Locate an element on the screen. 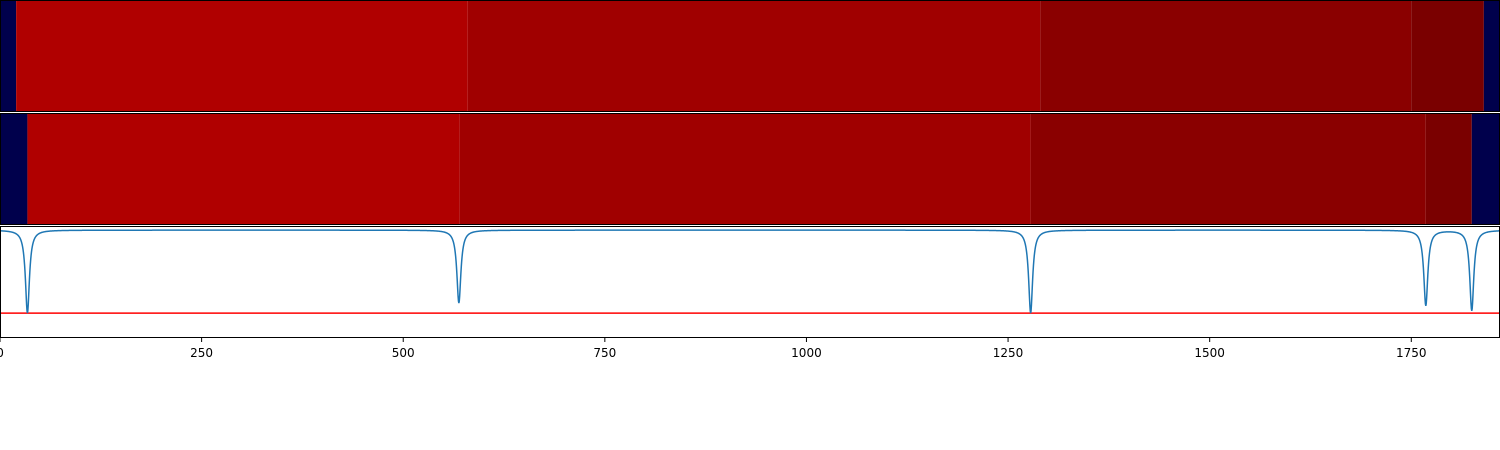  x-tick-label-750: 750 is located at coordinates (604, 353).